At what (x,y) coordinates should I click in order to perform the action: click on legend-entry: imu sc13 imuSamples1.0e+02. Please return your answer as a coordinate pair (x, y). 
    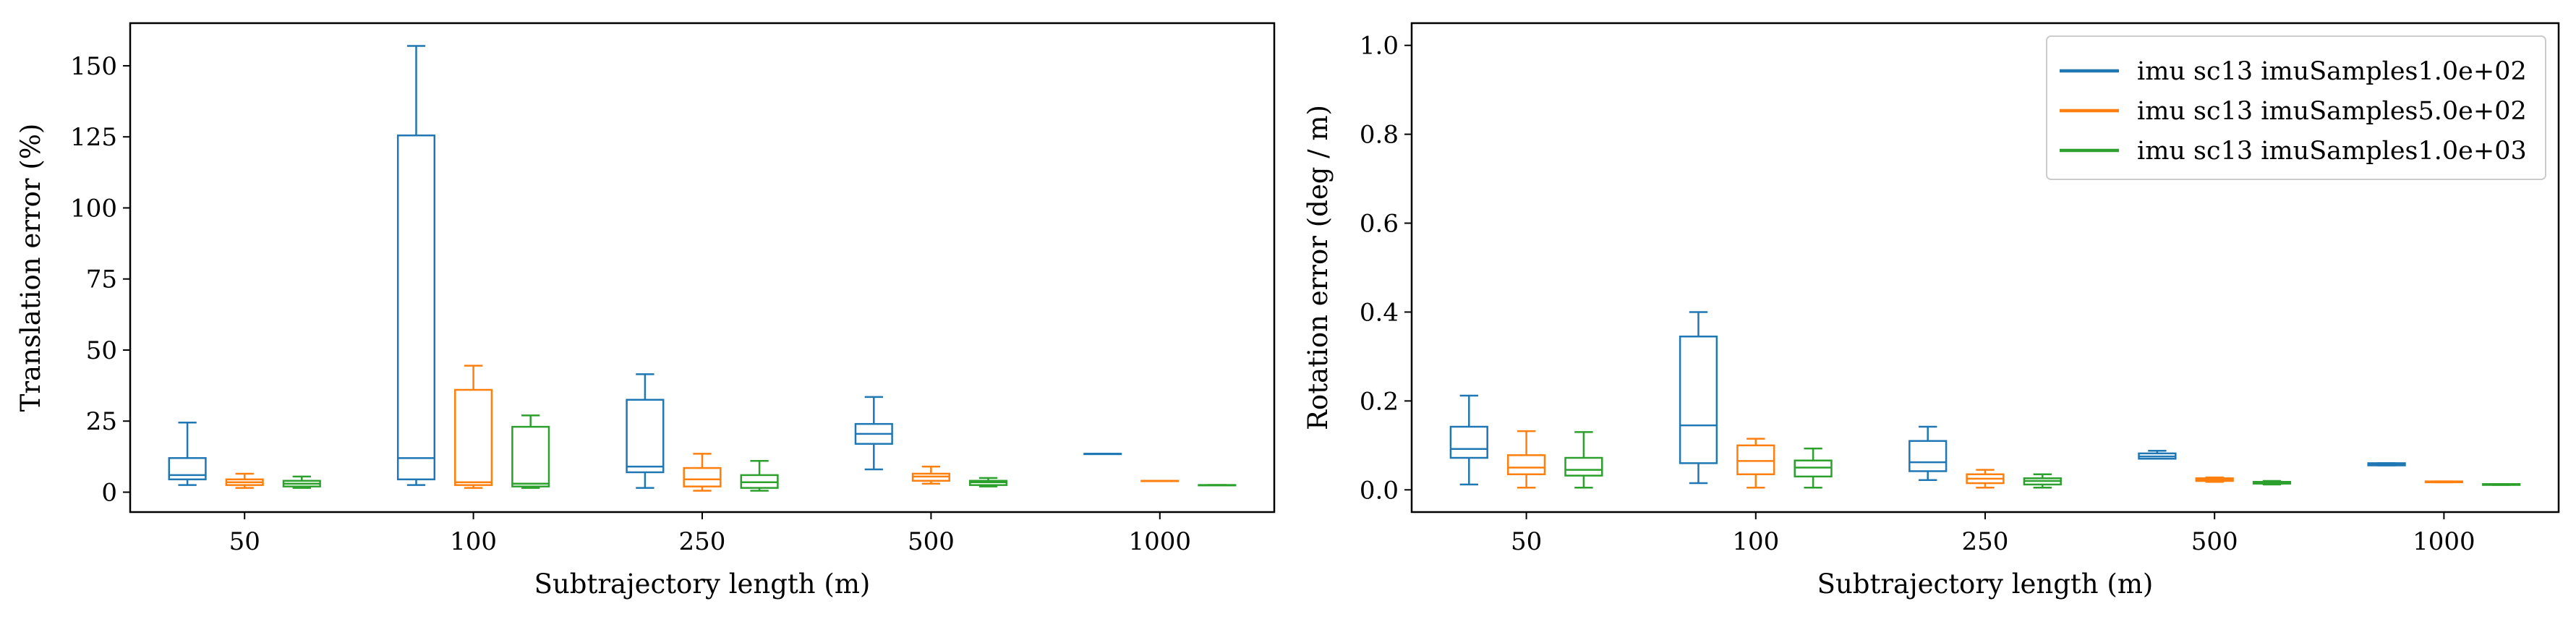
    Looking at the image, I should click on (2293, 71).